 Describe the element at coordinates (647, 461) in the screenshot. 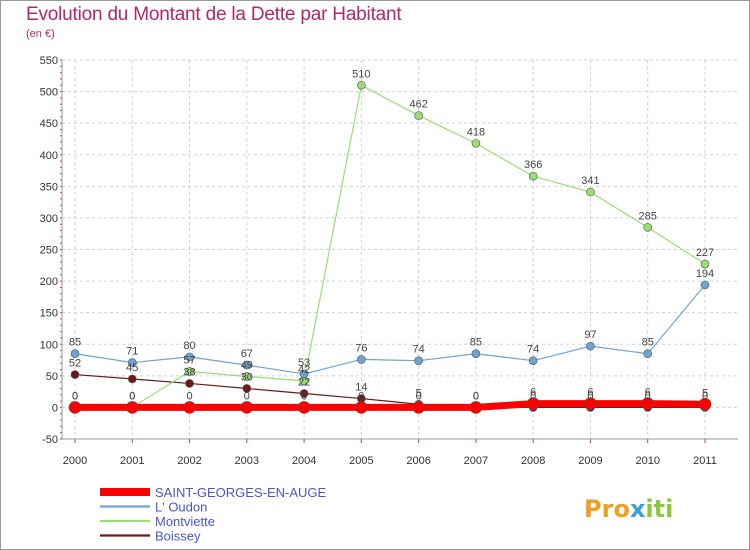

I see `x-tick-label: 2010` at that location.